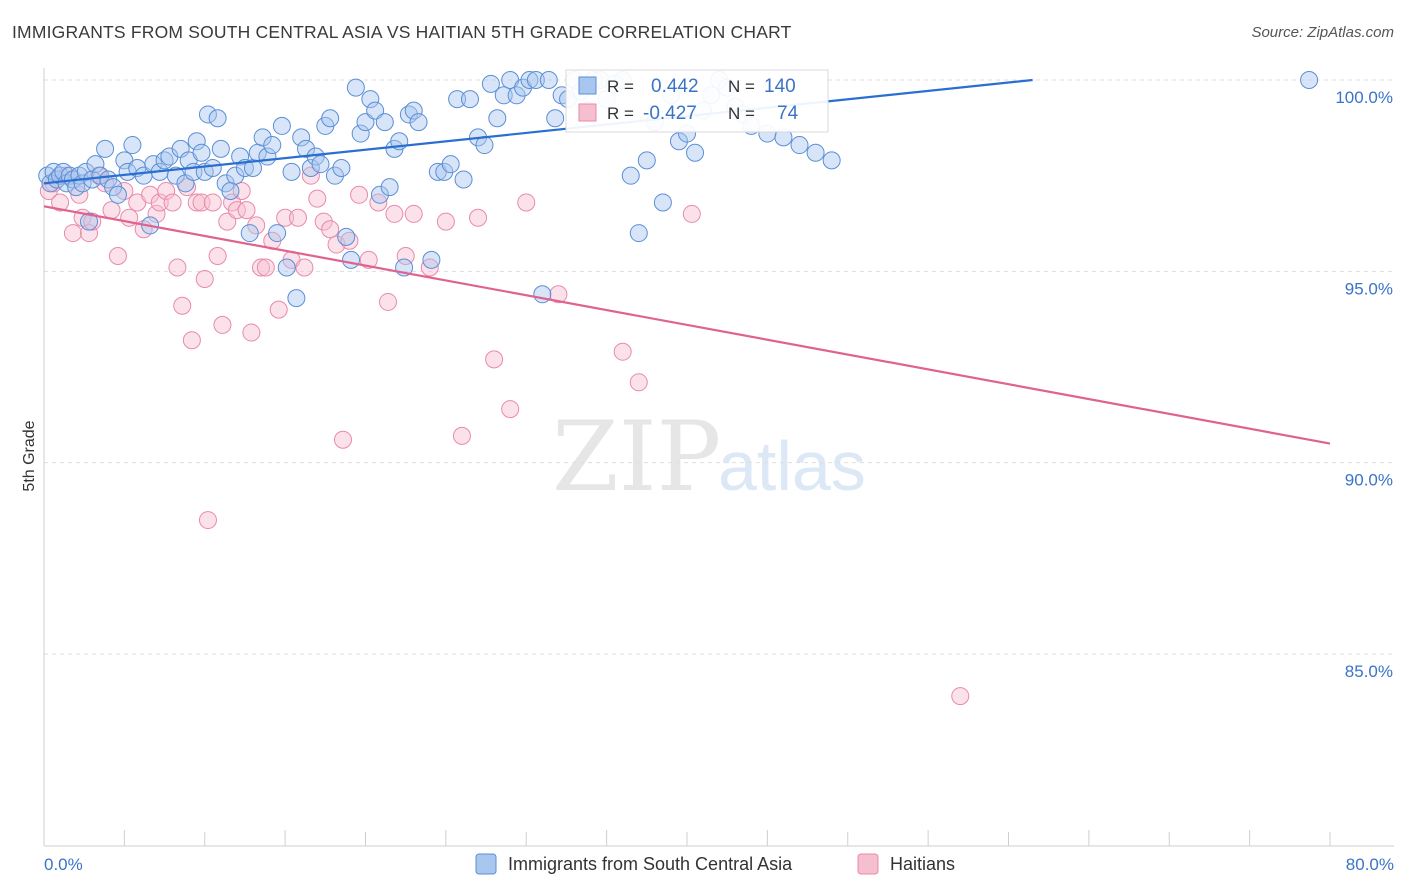 The height and width of the screenshot is (892, 1406). I want to click on stats-n-value-2: 74, so click(788, 113).